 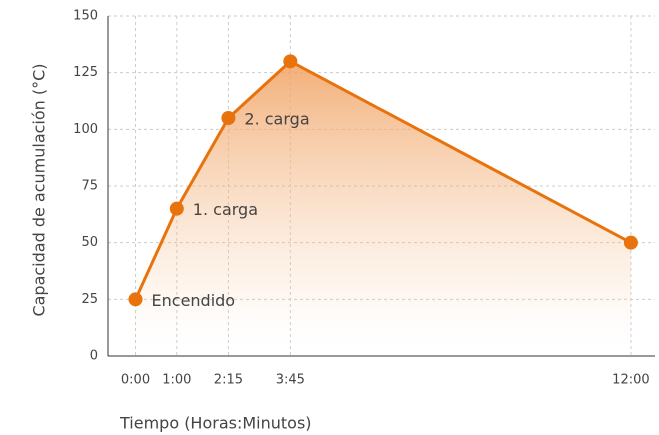 I want to click on x-tick-label: 2:15, so click(x=228, y=380).